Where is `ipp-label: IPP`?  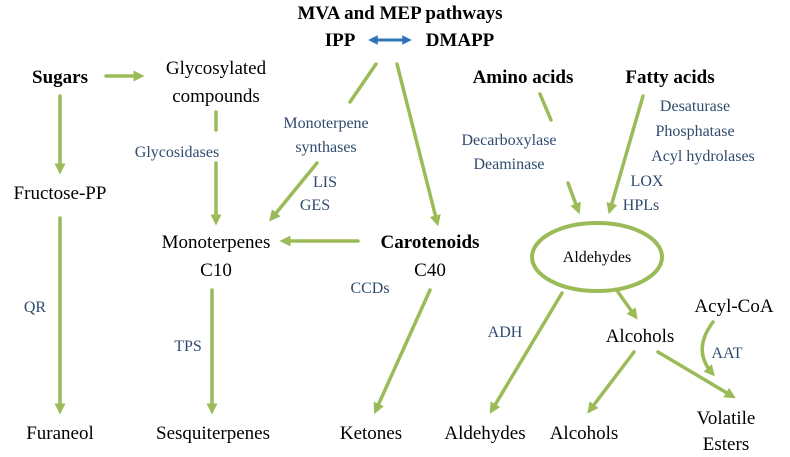 ipp-label: IPP is located at coordinates (340, 40).